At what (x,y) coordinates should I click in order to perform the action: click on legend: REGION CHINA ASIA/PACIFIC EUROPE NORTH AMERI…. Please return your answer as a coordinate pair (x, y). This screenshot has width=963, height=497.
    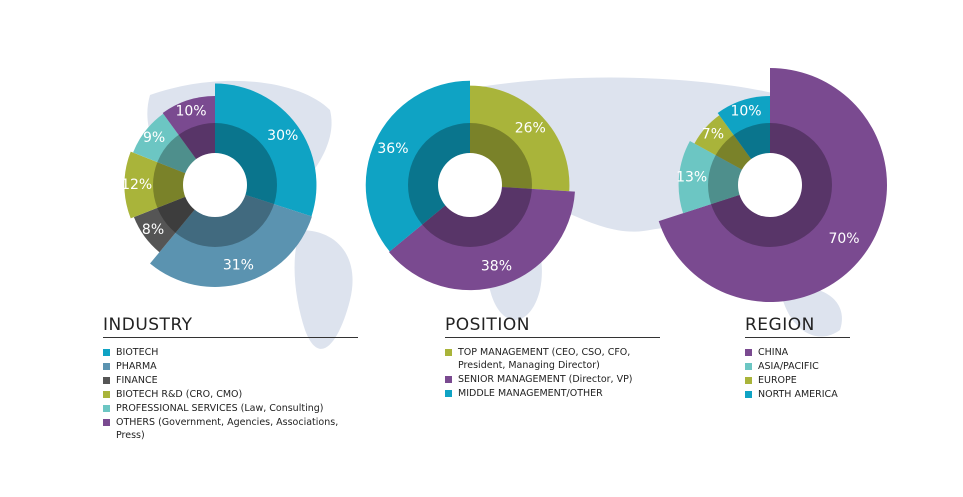
    Looking at the image, I should click on (797, 358).